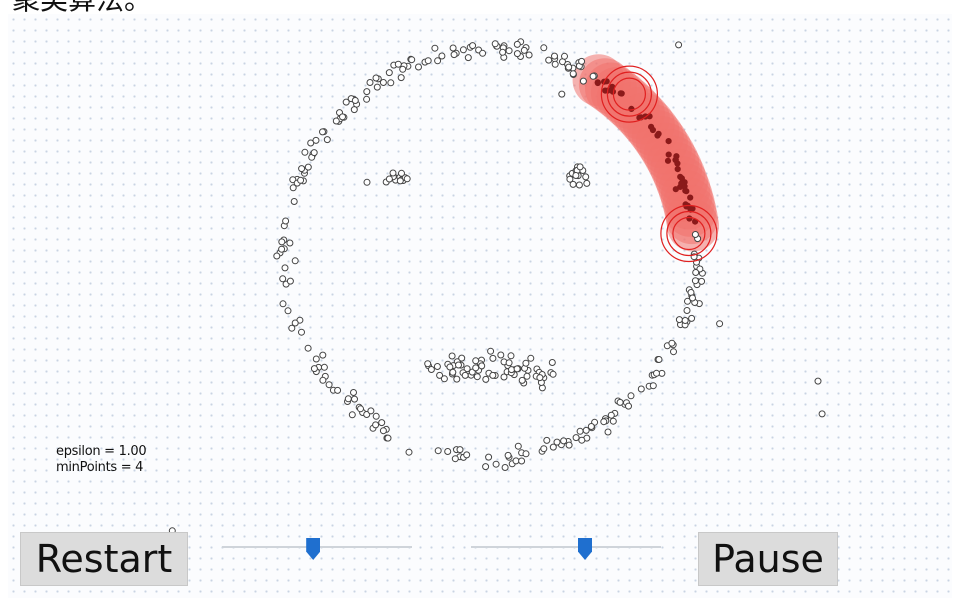 The height and width of the screenshot is (602, 960). Describe the element at coordinates (585, 549) in the screenshot. I see `minpoints-slider-thumb` at that location.